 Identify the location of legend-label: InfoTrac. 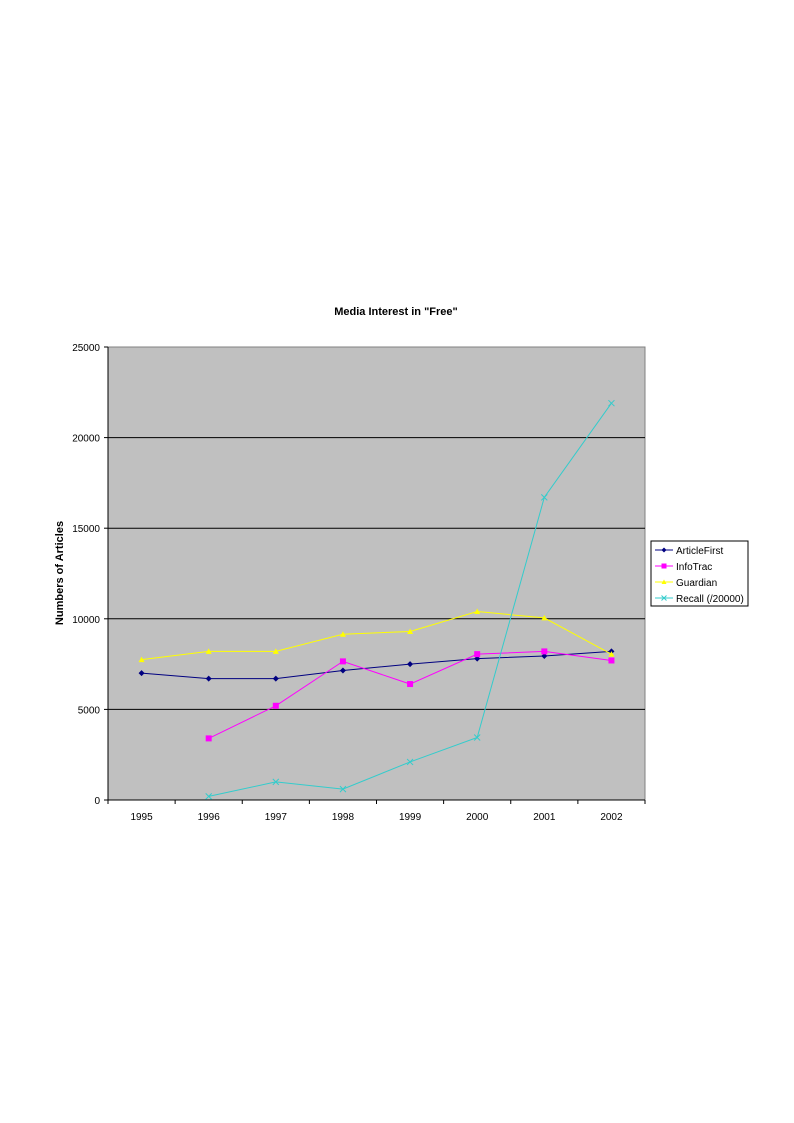
(694, 567).